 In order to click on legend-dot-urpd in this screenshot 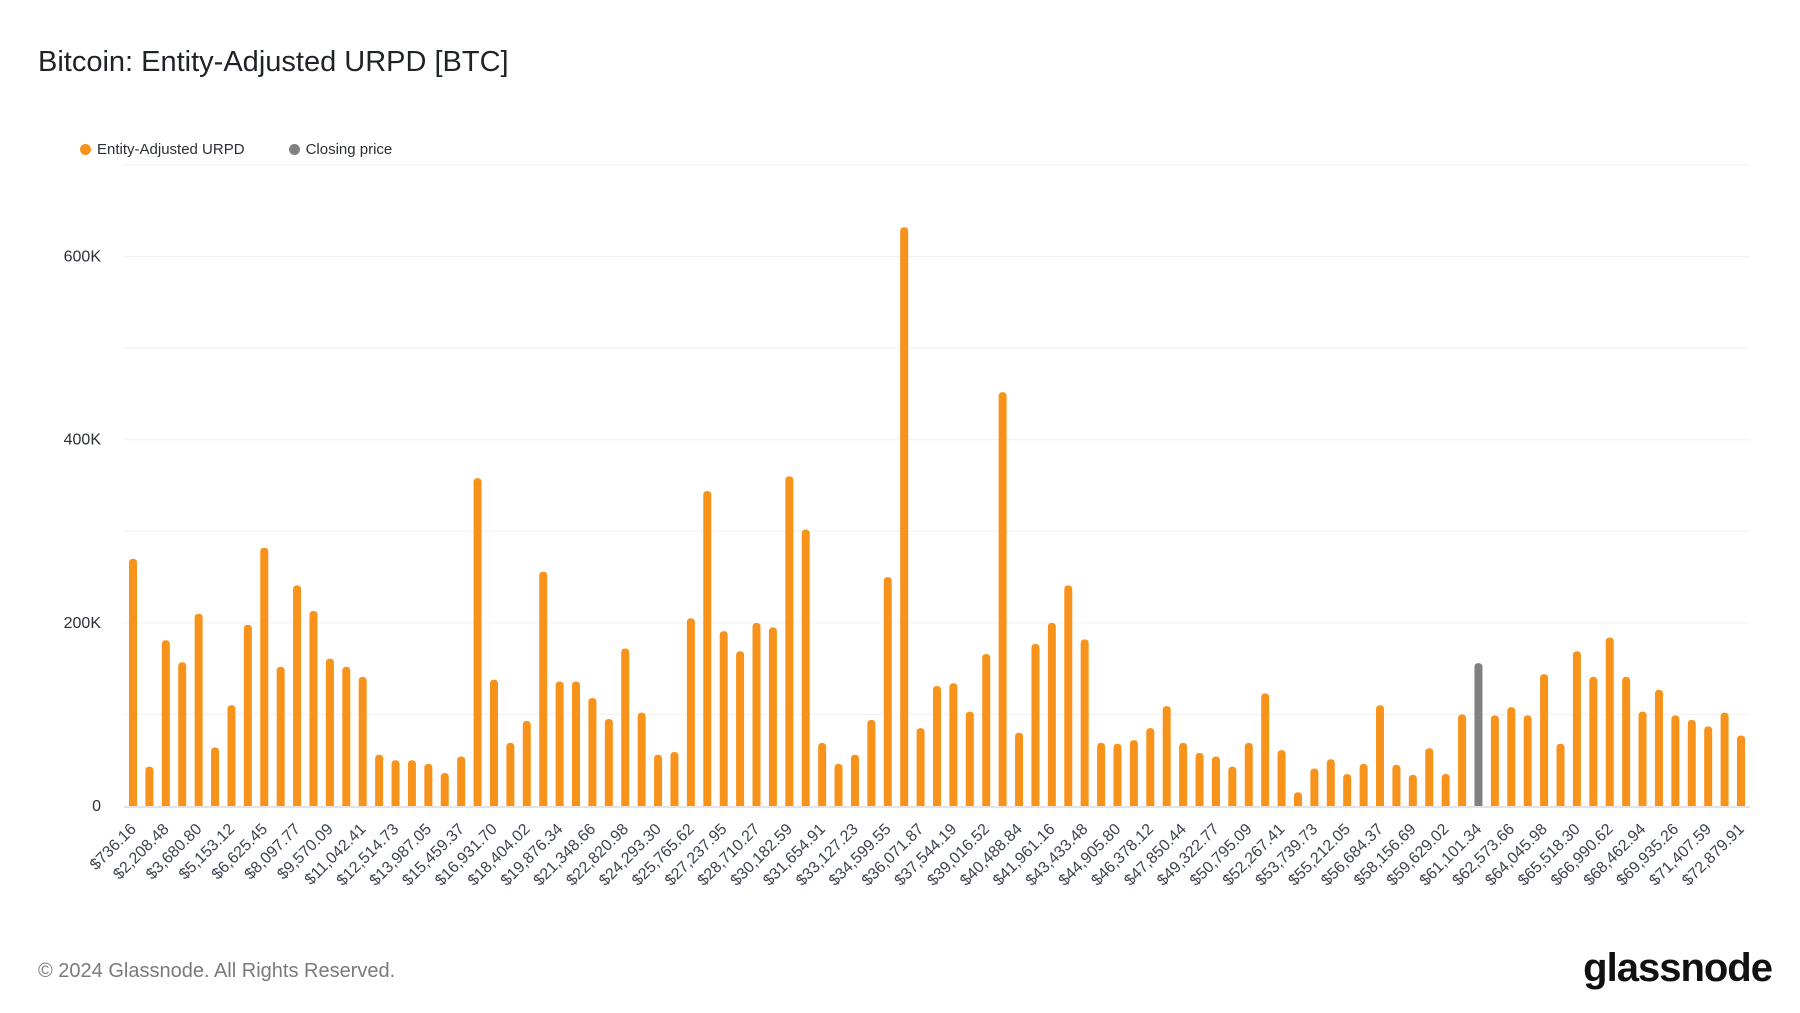, I will do `click(85, 149)`.